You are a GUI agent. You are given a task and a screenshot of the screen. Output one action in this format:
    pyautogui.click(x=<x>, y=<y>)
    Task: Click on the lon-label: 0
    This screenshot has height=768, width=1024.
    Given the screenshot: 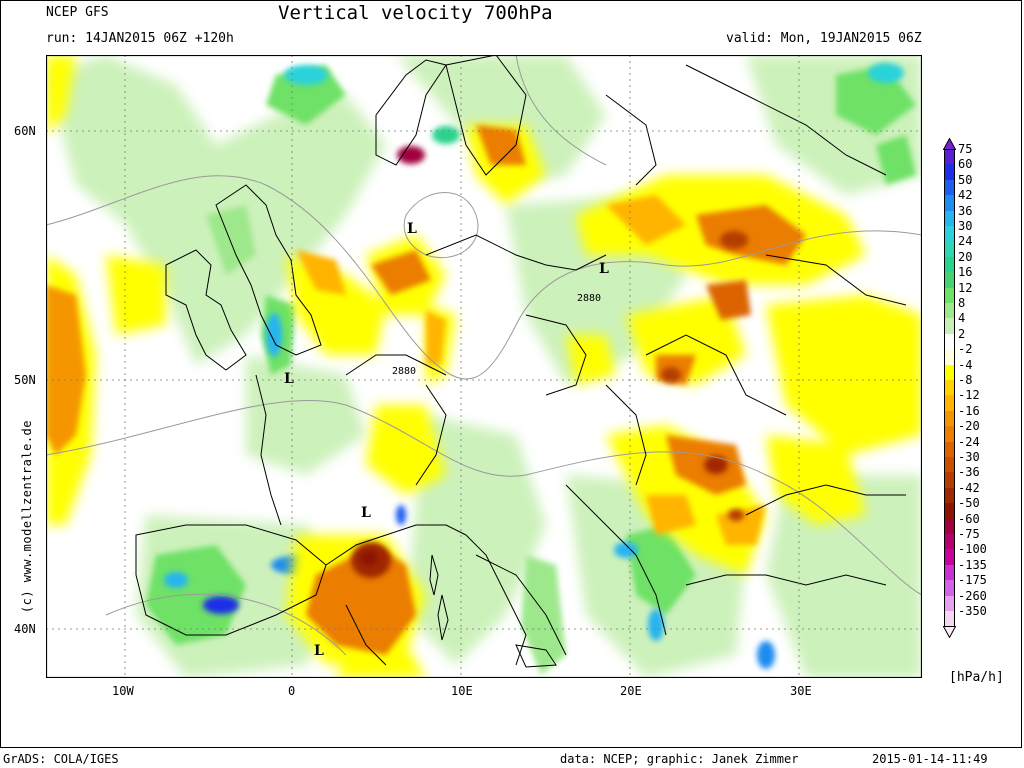 What is the action you would take?
    pyautogui.click(x=292, y=691)
    